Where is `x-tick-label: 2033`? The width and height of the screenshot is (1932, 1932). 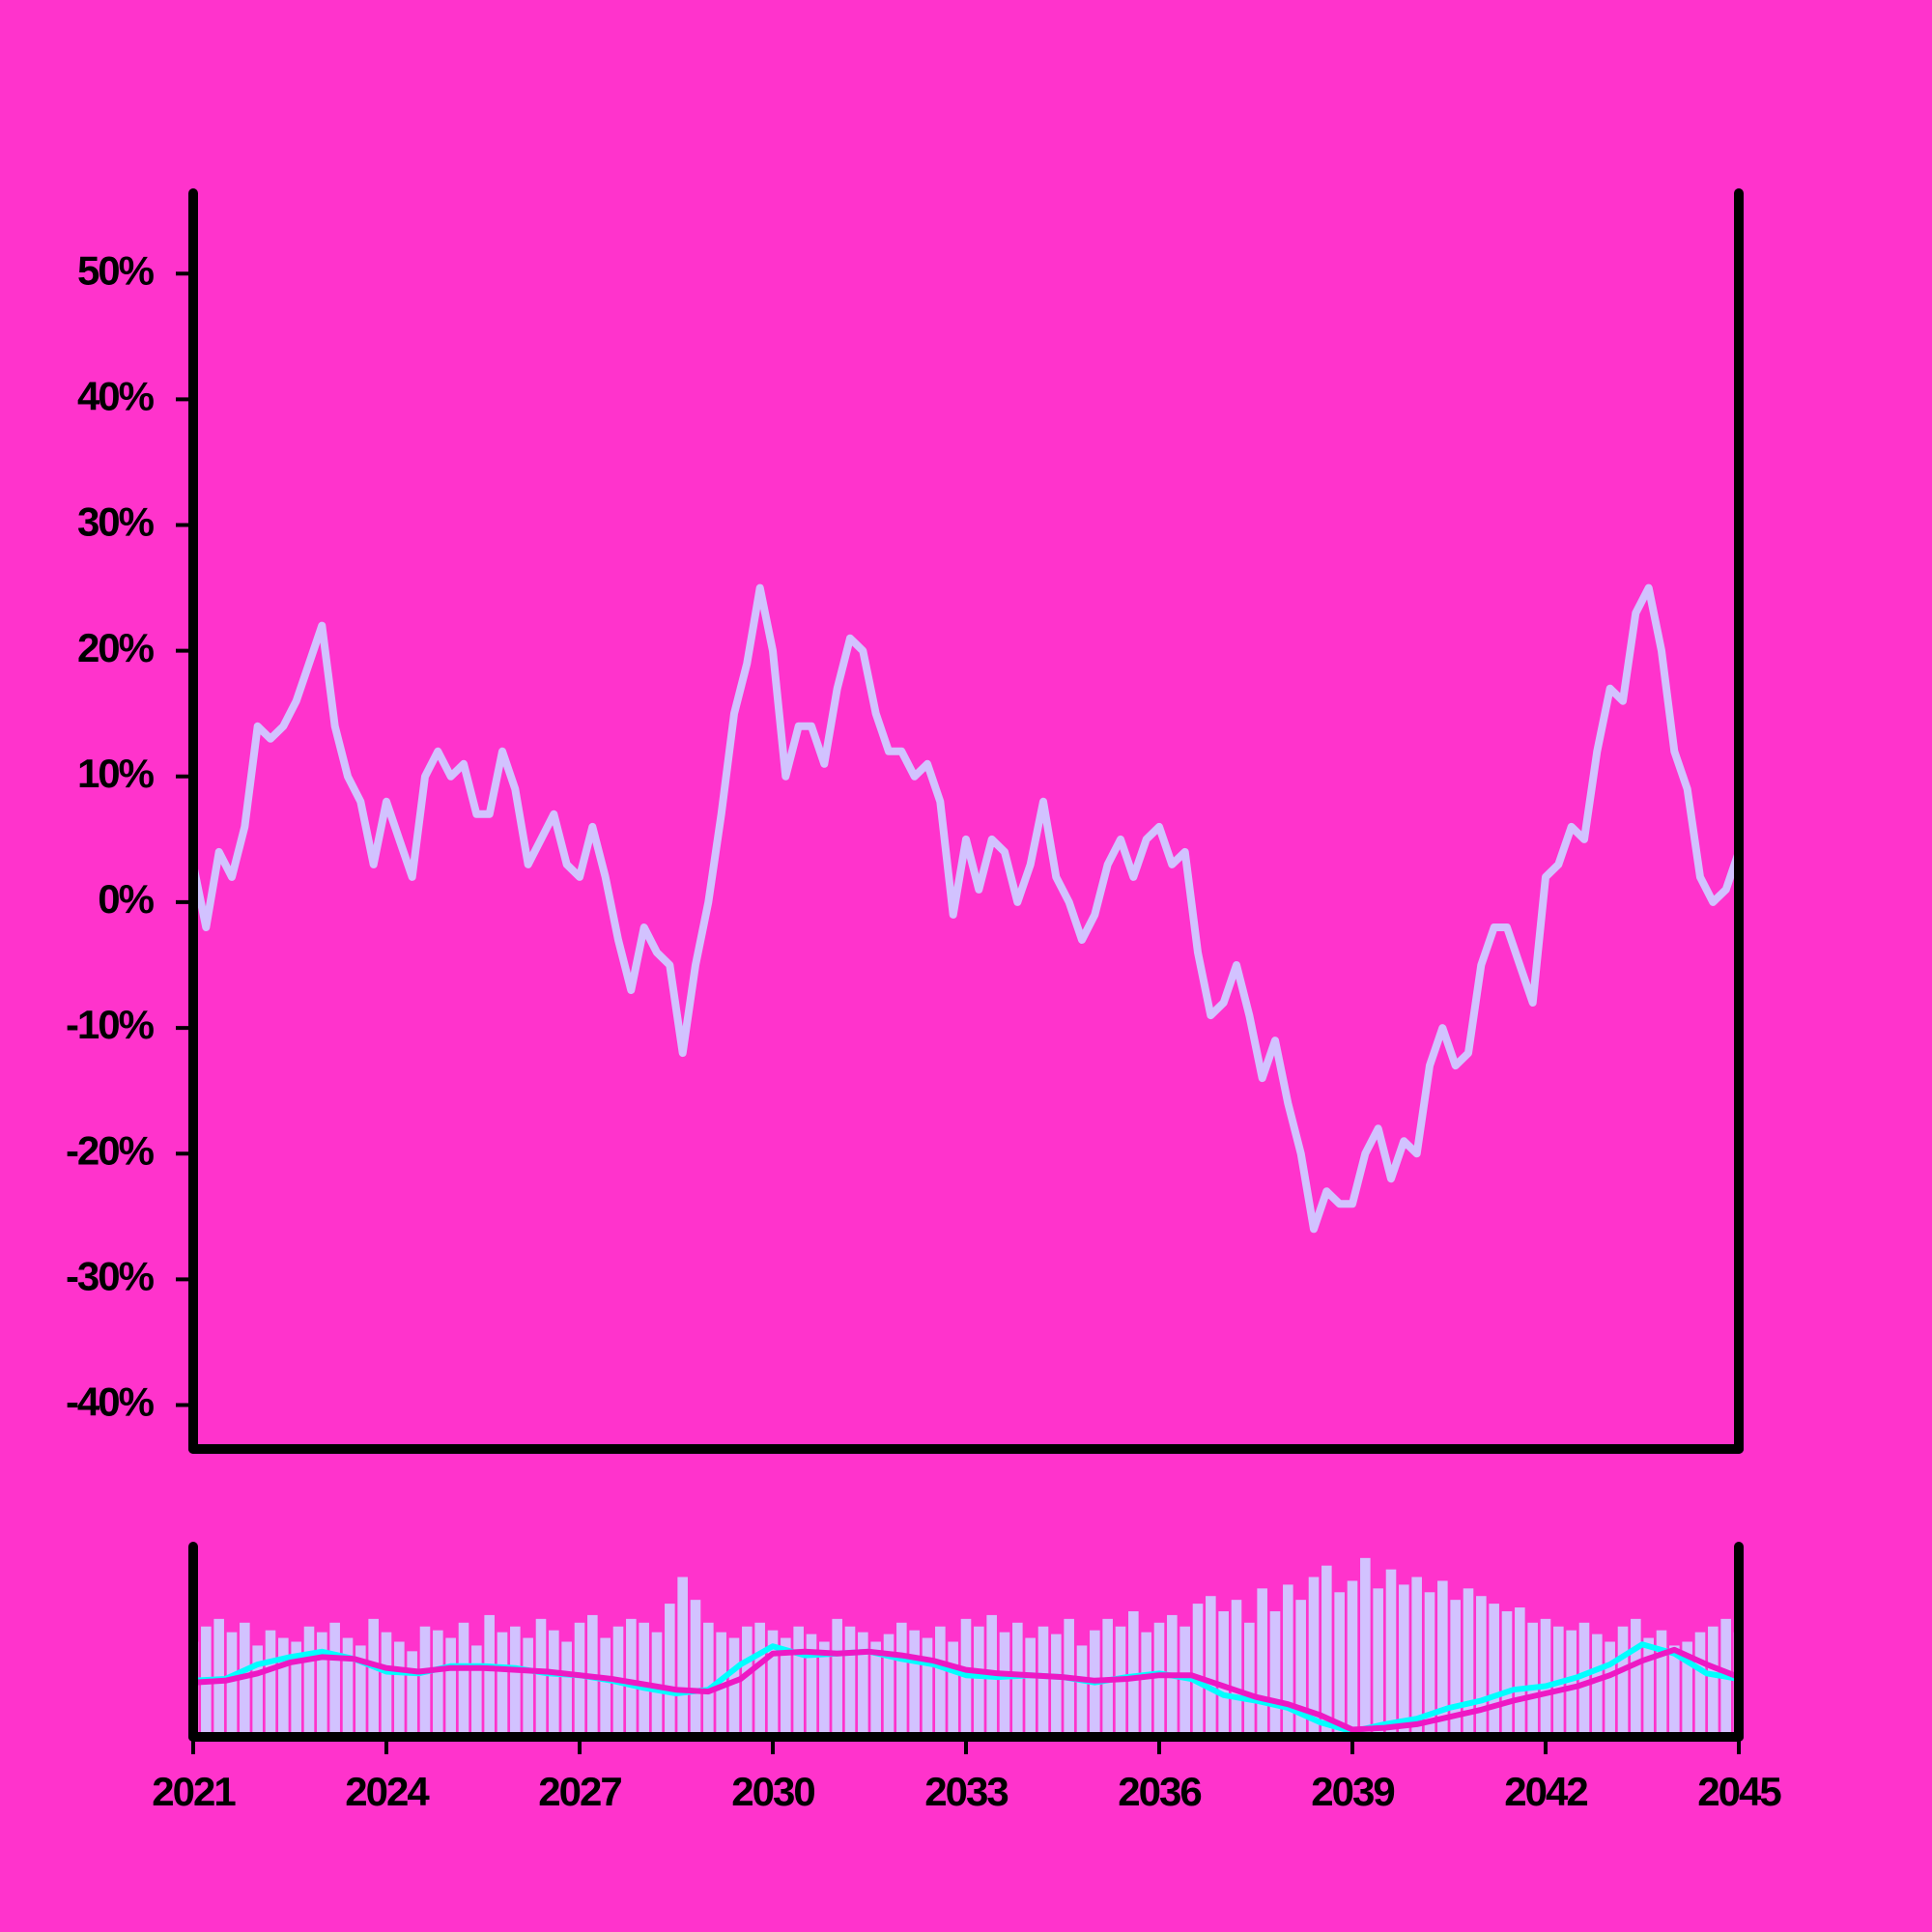
x-tick-label: 2033 is located at coordinates (966, 1791).